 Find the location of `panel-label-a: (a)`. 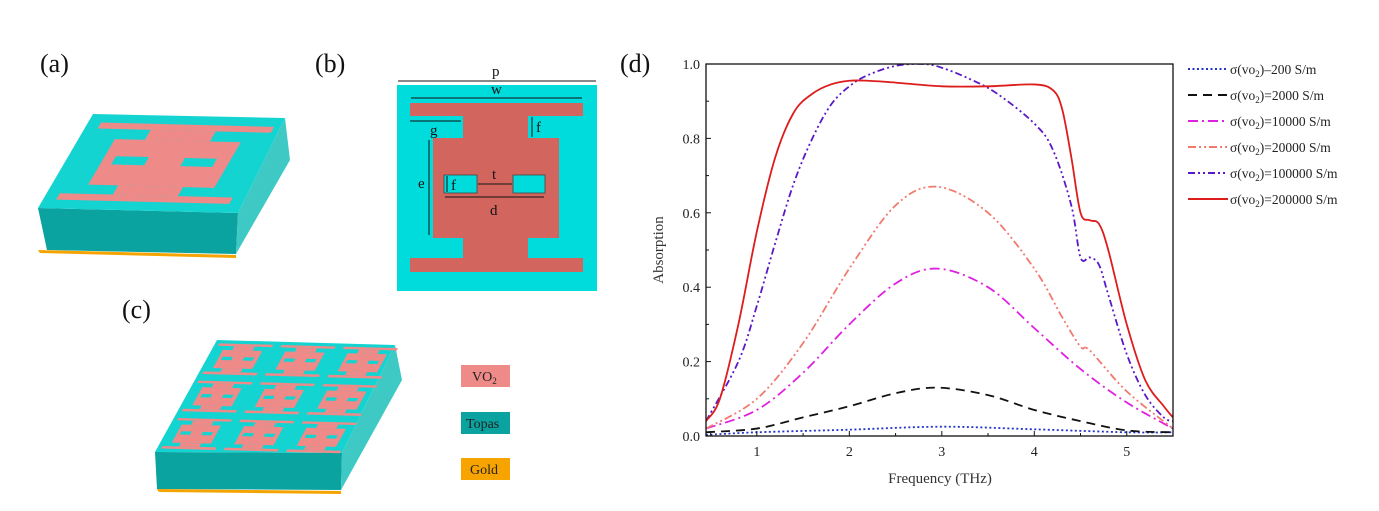

panel-label-a: (a) is located at coordinates (54, 63).